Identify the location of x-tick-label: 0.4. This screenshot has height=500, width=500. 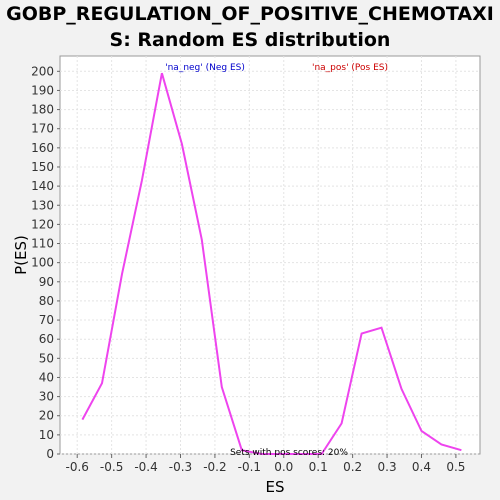
(421, 467).